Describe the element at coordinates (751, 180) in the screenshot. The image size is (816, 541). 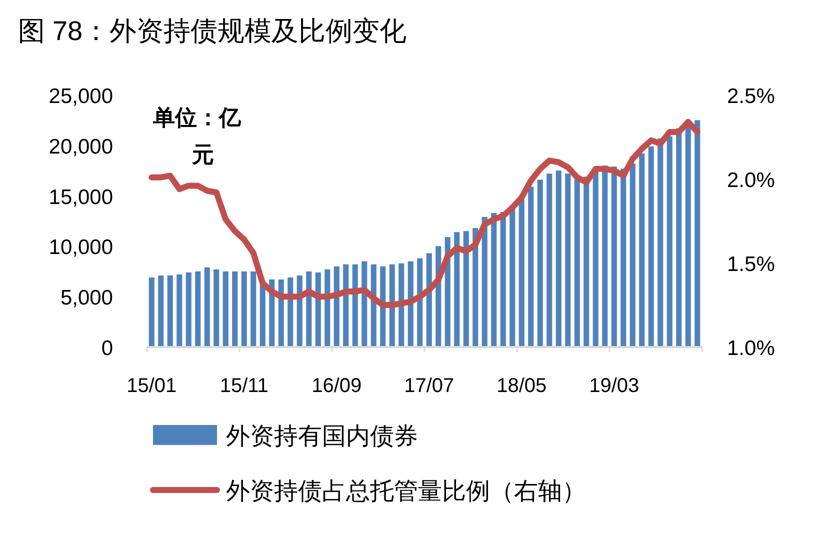
I see `y2-tick-label: 2.0%` at that location.